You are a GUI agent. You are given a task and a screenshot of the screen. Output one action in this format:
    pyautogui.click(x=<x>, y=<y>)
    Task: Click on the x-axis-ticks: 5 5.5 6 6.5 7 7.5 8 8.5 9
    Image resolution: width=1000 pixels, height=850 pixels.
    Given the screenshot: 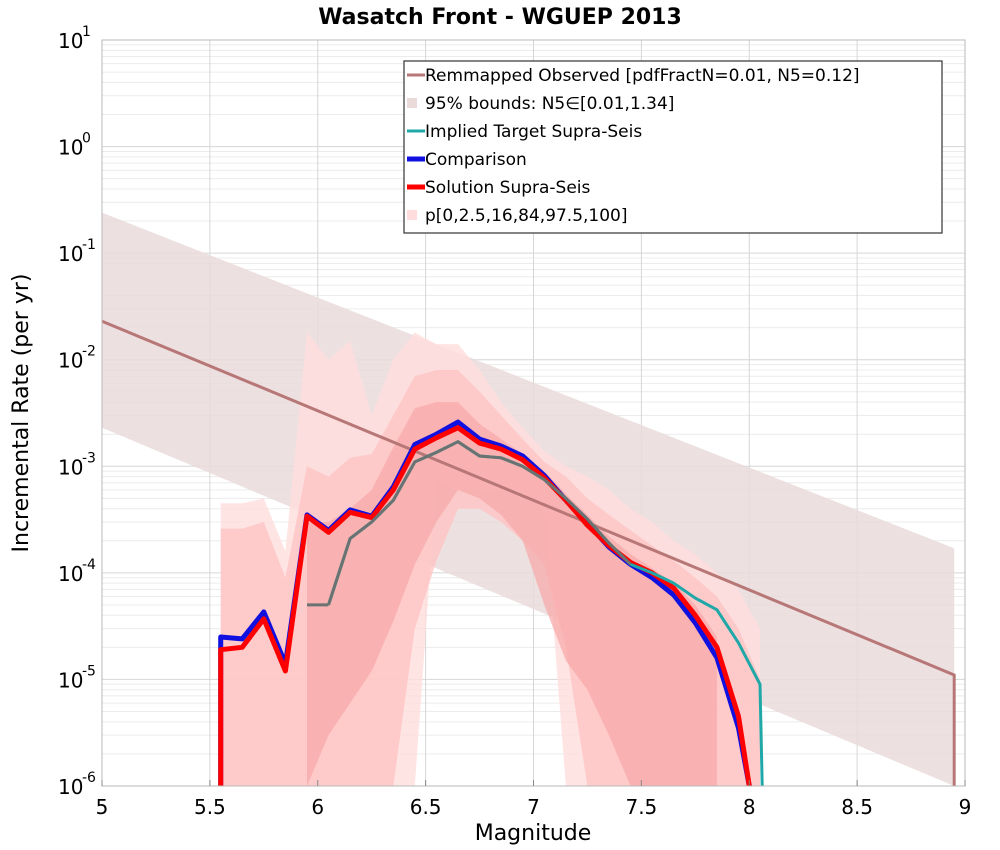 What is the action you would take?
    pyautogui.click(x=534, y=799)
    